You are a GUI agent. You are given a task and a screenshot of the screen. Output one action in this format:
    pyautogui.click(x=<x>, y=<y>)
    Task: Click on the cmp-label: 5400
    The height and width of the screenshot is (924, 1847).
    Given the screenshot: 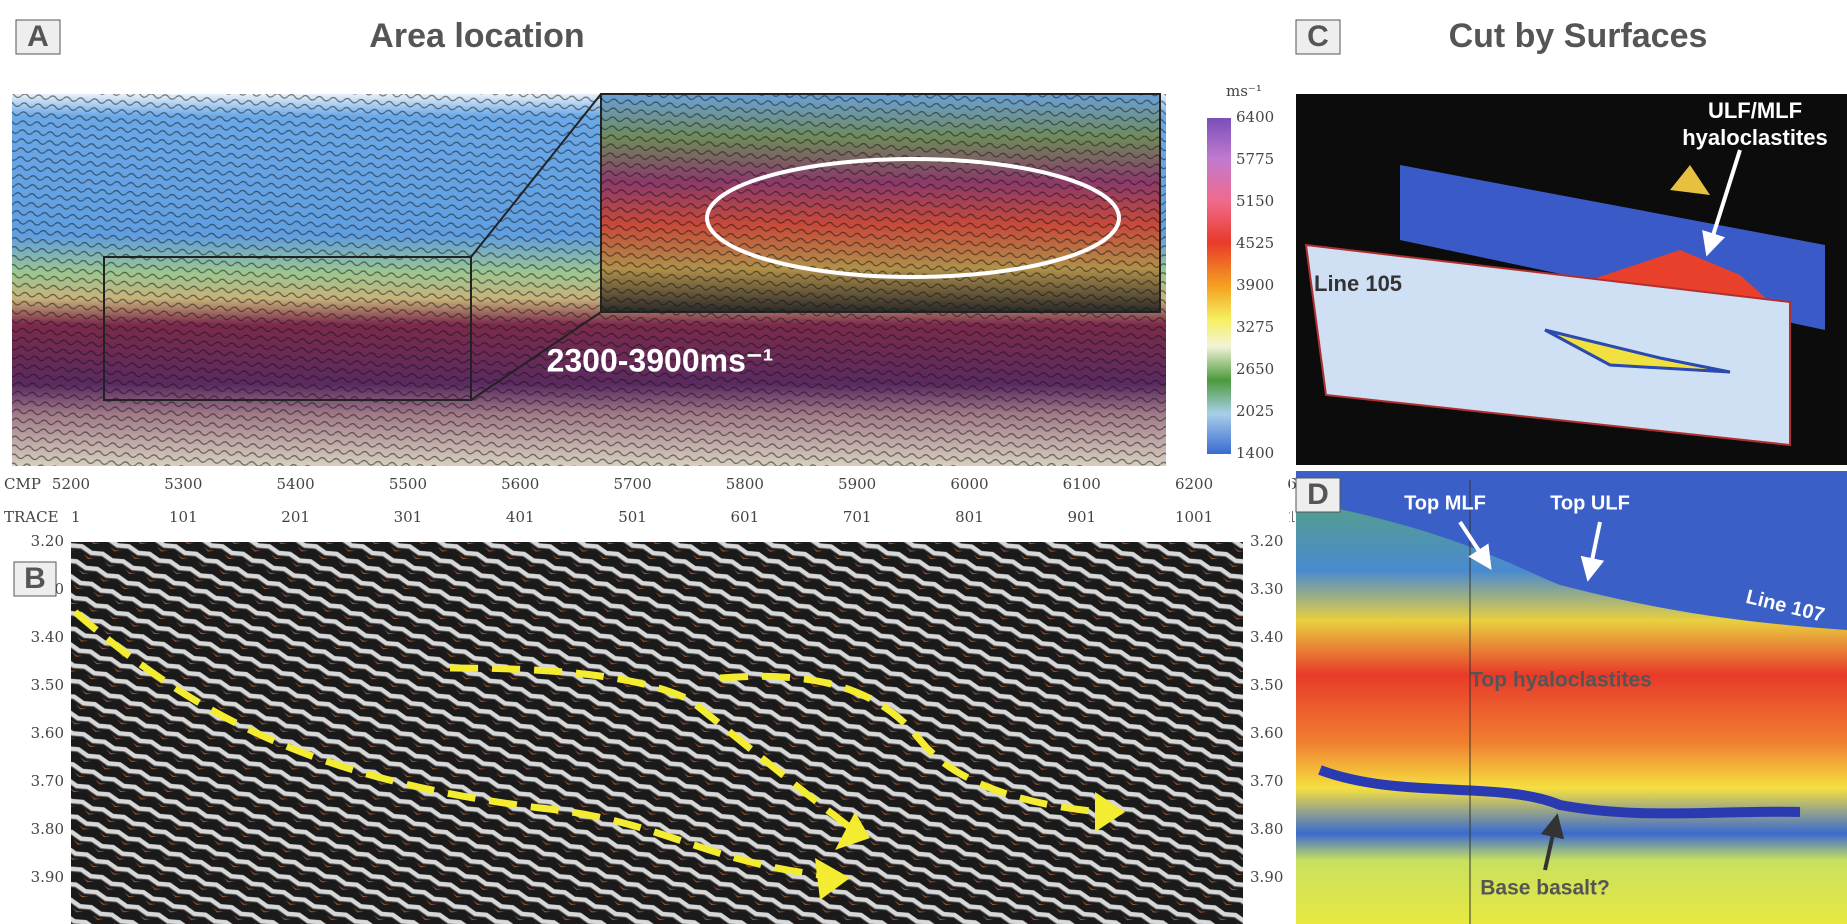 What is the action you would take?
    pyautogui.click(x=296, y=484)
    